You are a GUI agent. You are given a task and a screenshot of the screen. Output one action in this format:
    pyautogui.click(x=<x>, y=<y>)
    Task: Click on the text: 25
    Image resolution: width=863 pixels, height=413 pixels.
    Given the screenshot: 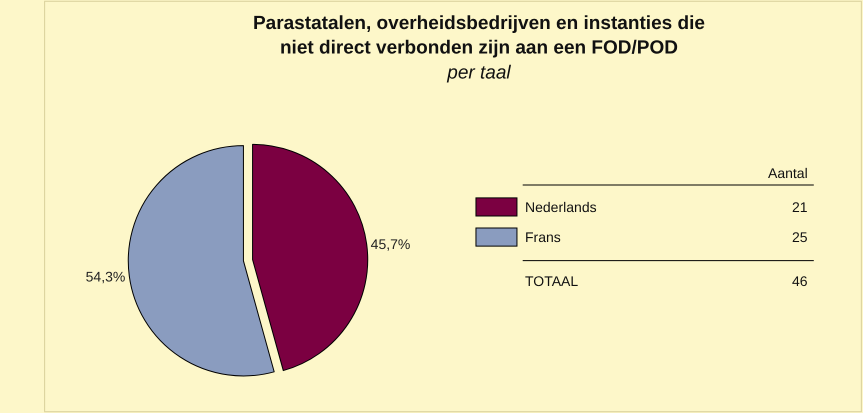 What is the action you would take?
    pyautogui.click(x=800, y=237)
    